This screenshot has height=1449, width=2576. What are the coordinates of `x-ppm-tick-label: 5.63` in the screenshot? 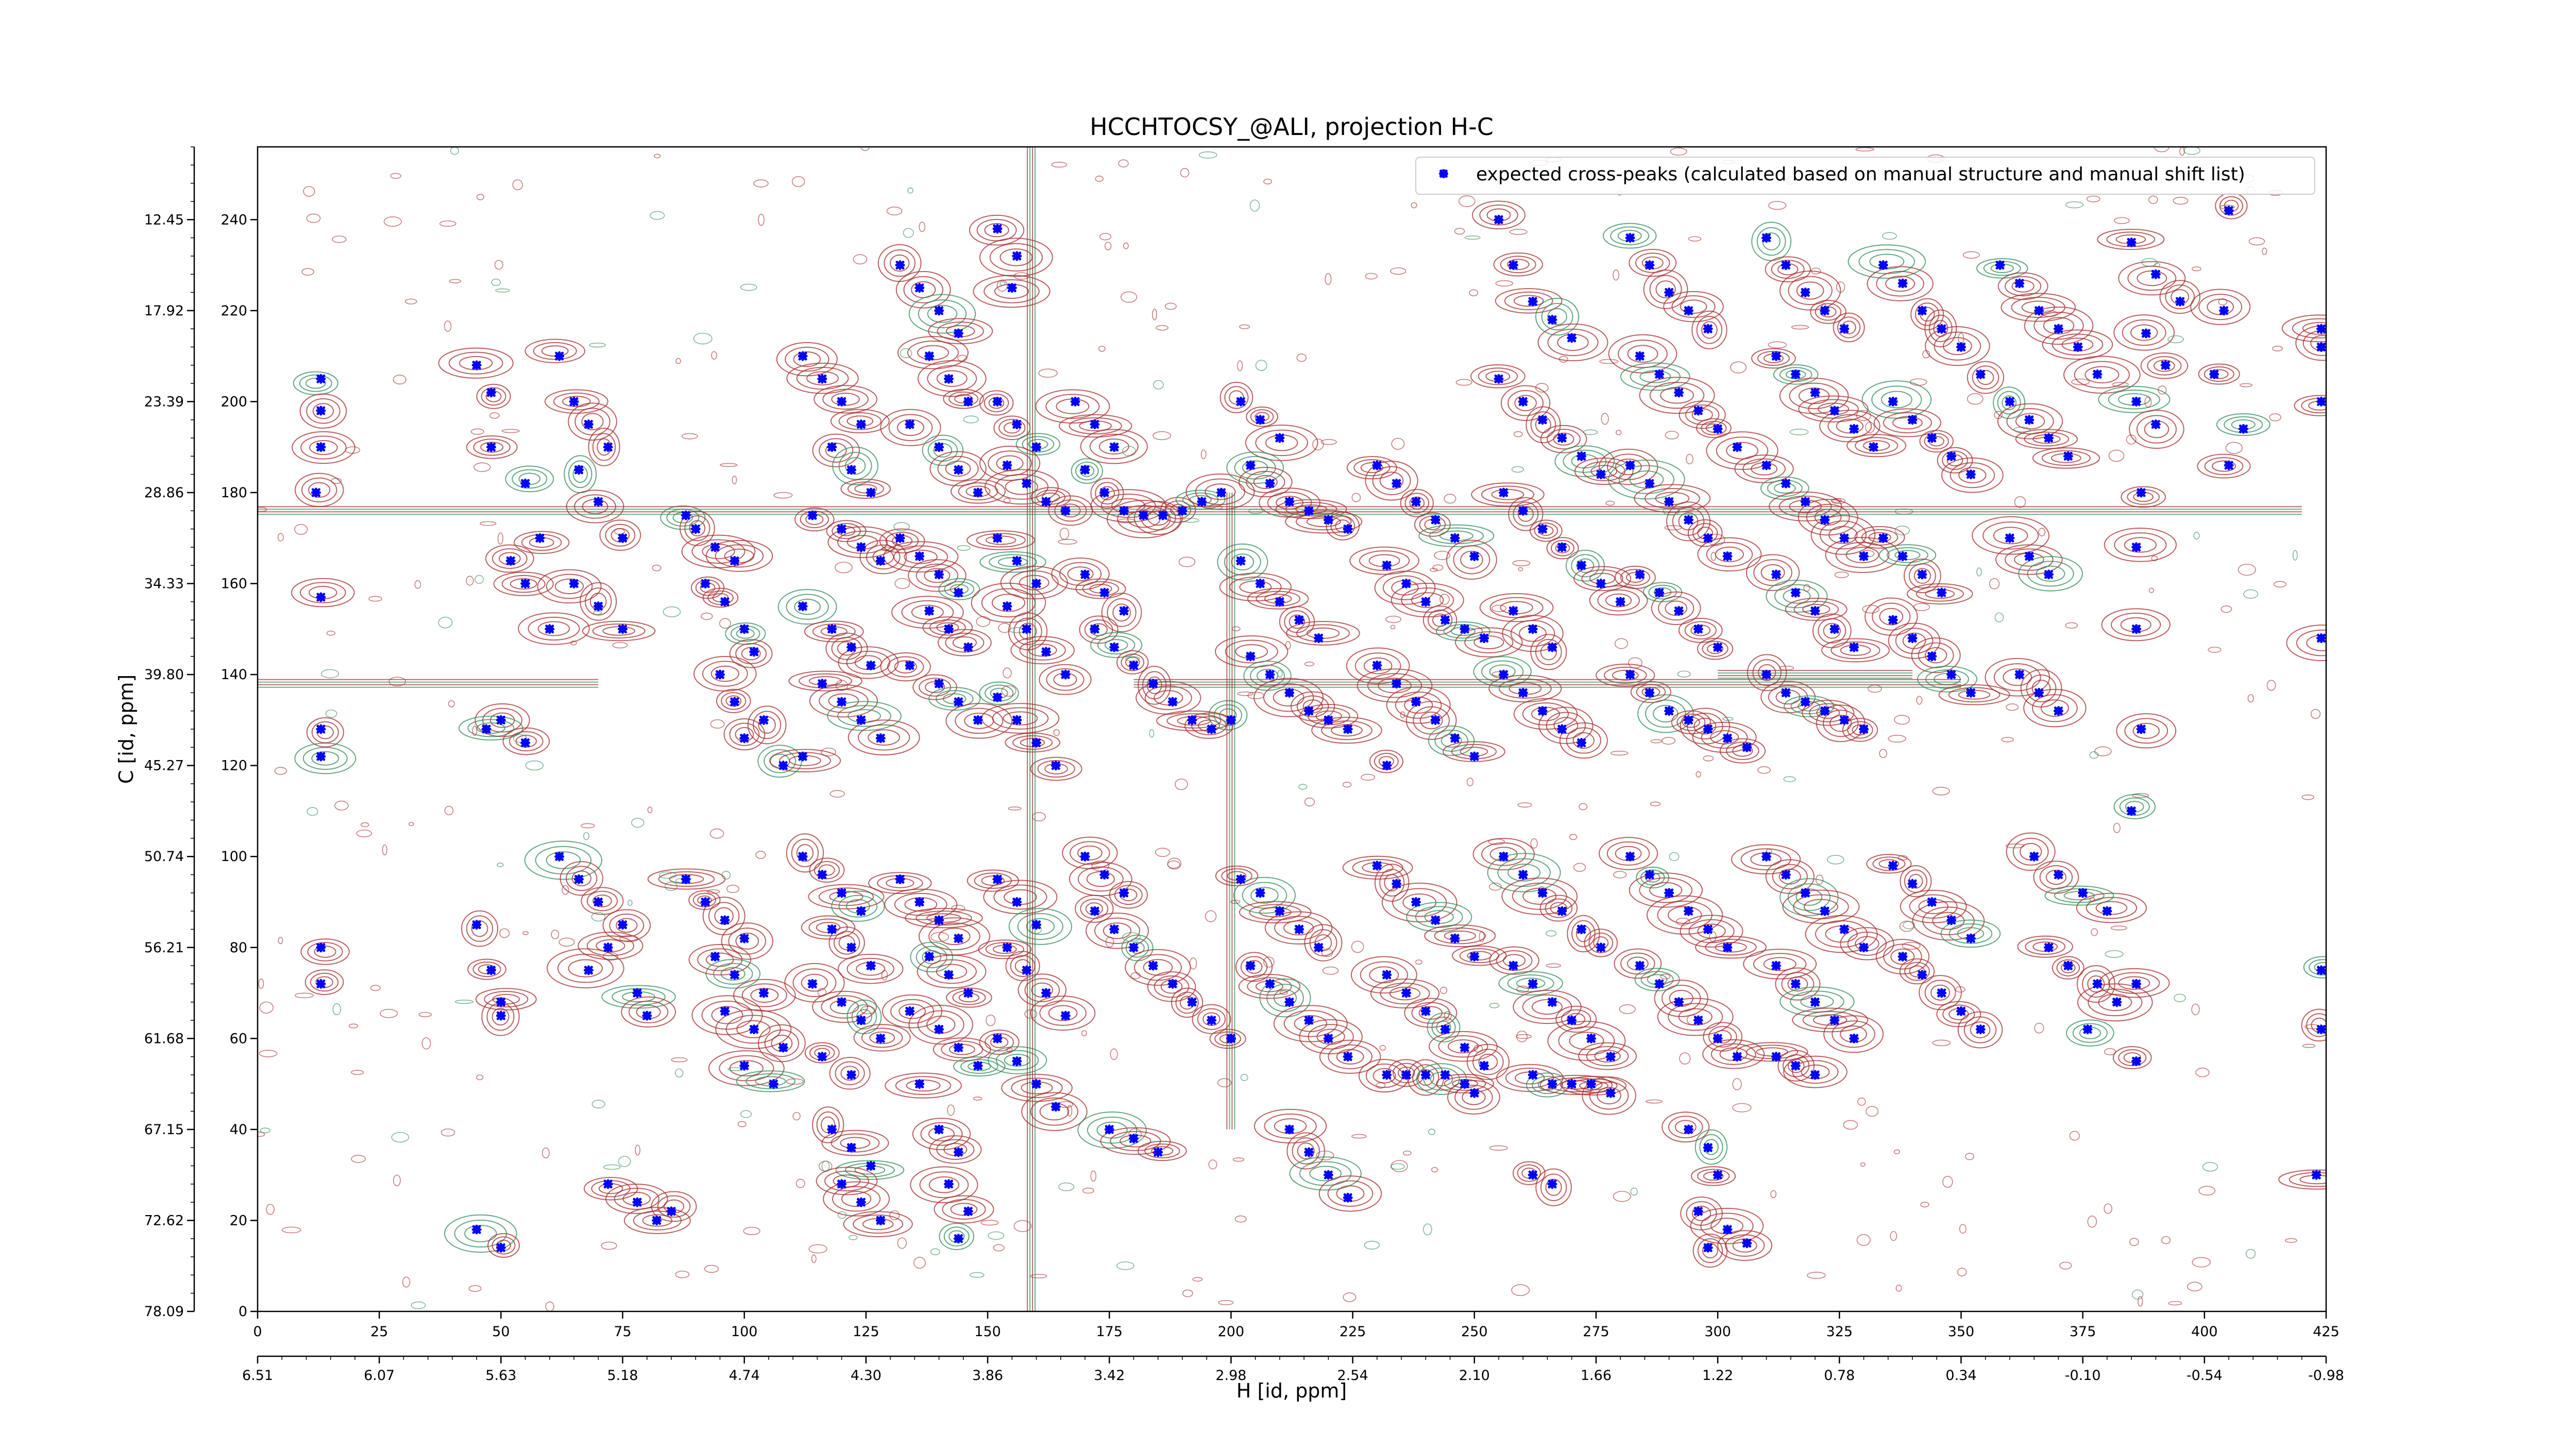 It's located at (500, 1376).